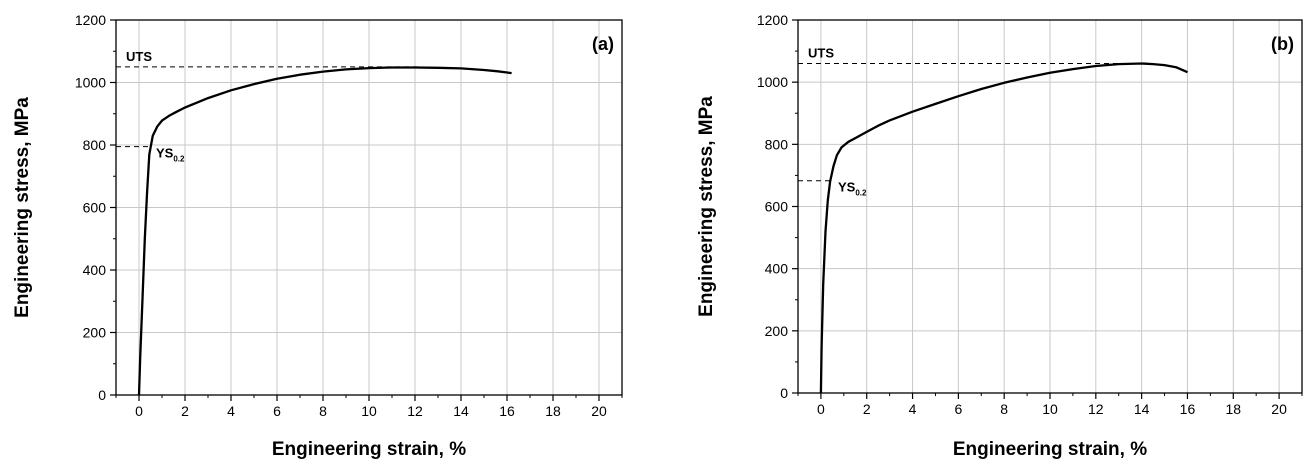 The width and height of the screenshot is (1307, 465). I want to click on chart-1-x-tick-label-4: 8, so click(1004, 409).